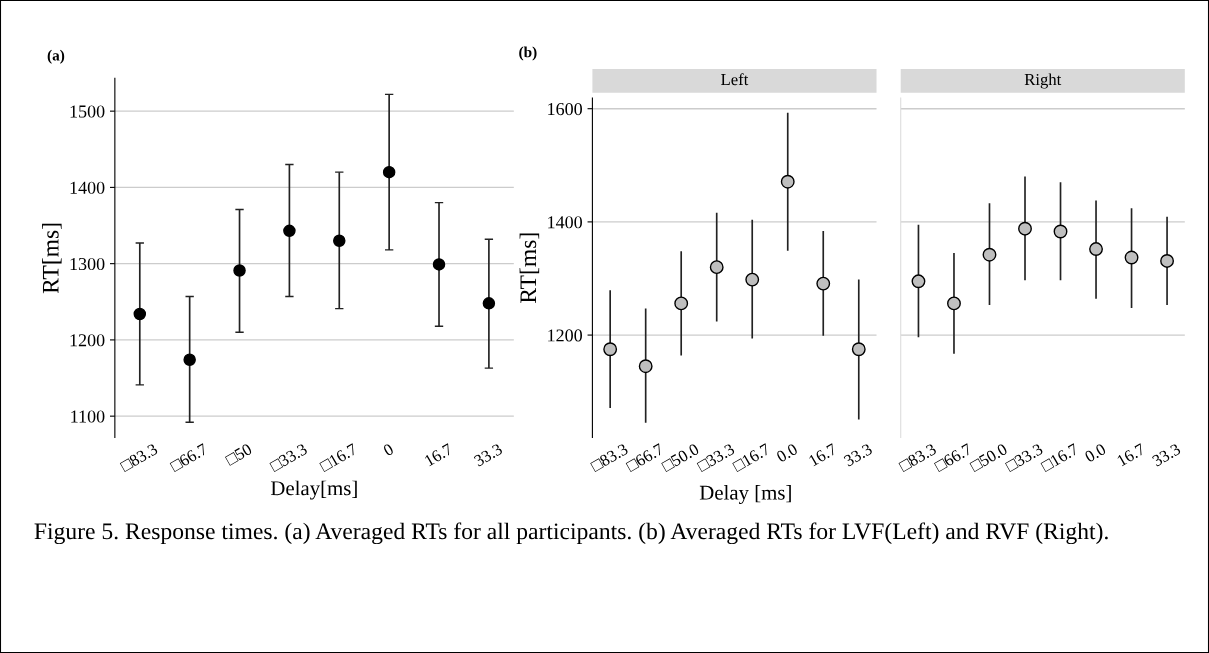 The height and width of the screenshot is (653, 1209). I want to click on y-tick-label: 1300, so click(87, 264).